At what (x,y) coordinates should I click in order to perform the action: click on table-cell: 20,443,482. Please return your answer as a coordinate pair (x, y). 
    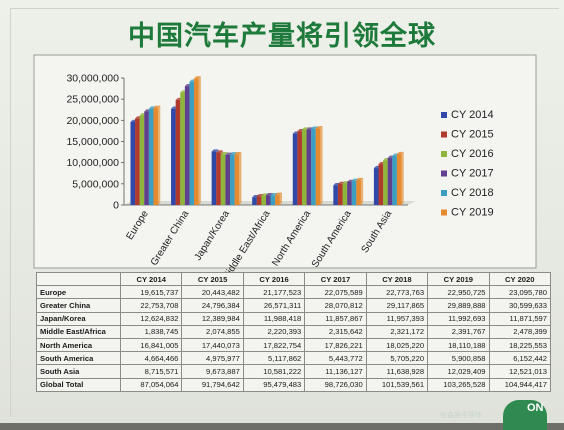
    Looking at the image, I should click on (212, 292).